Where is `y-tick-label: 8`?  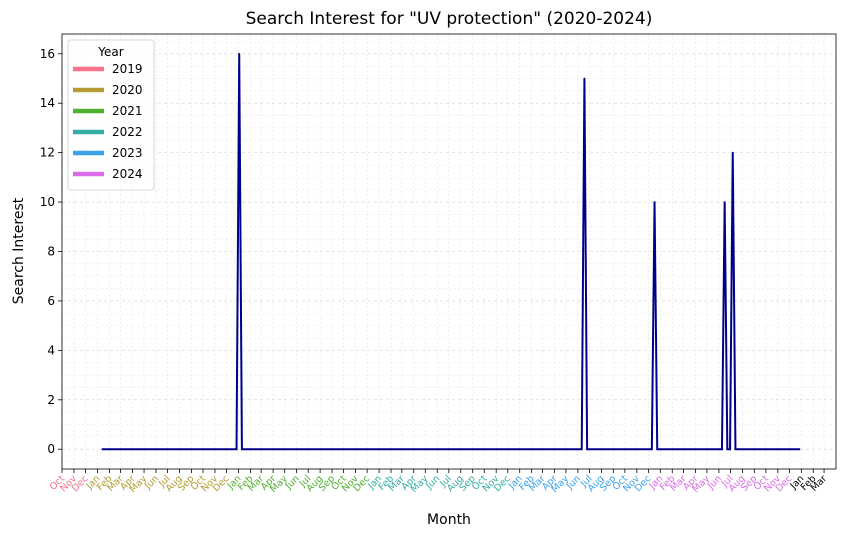 y-tick-label: 8 is located at coordinates (51, 252).